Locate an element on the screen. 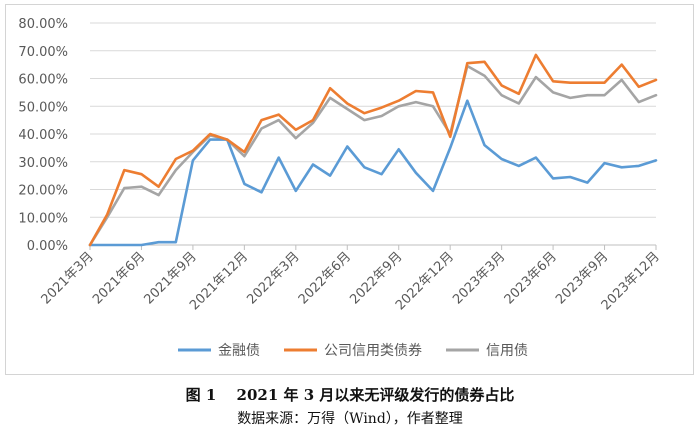 The image size is (700, 432). y-tick-label: 0.00% is located at coordinates (47, 246).